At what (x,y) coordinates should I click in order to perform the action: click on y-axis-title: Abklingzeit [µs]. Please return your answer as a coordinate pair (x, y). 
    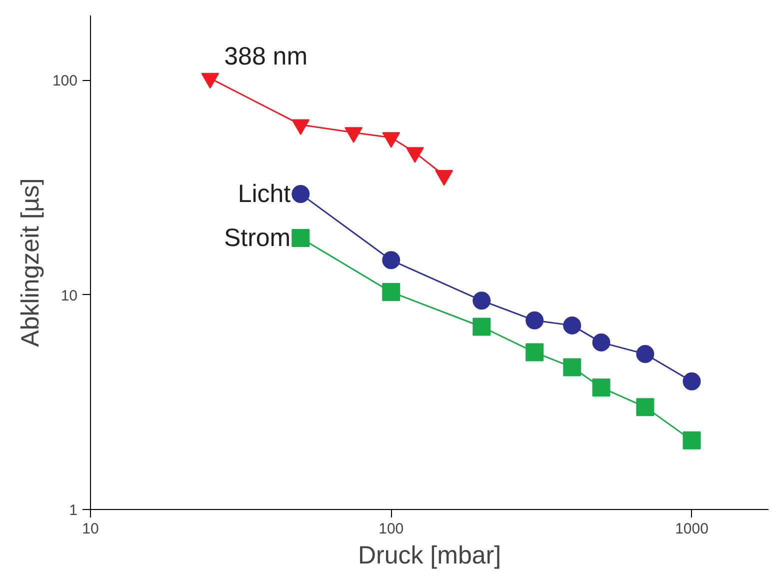
    Looking at the image, I should click on (30, 262).